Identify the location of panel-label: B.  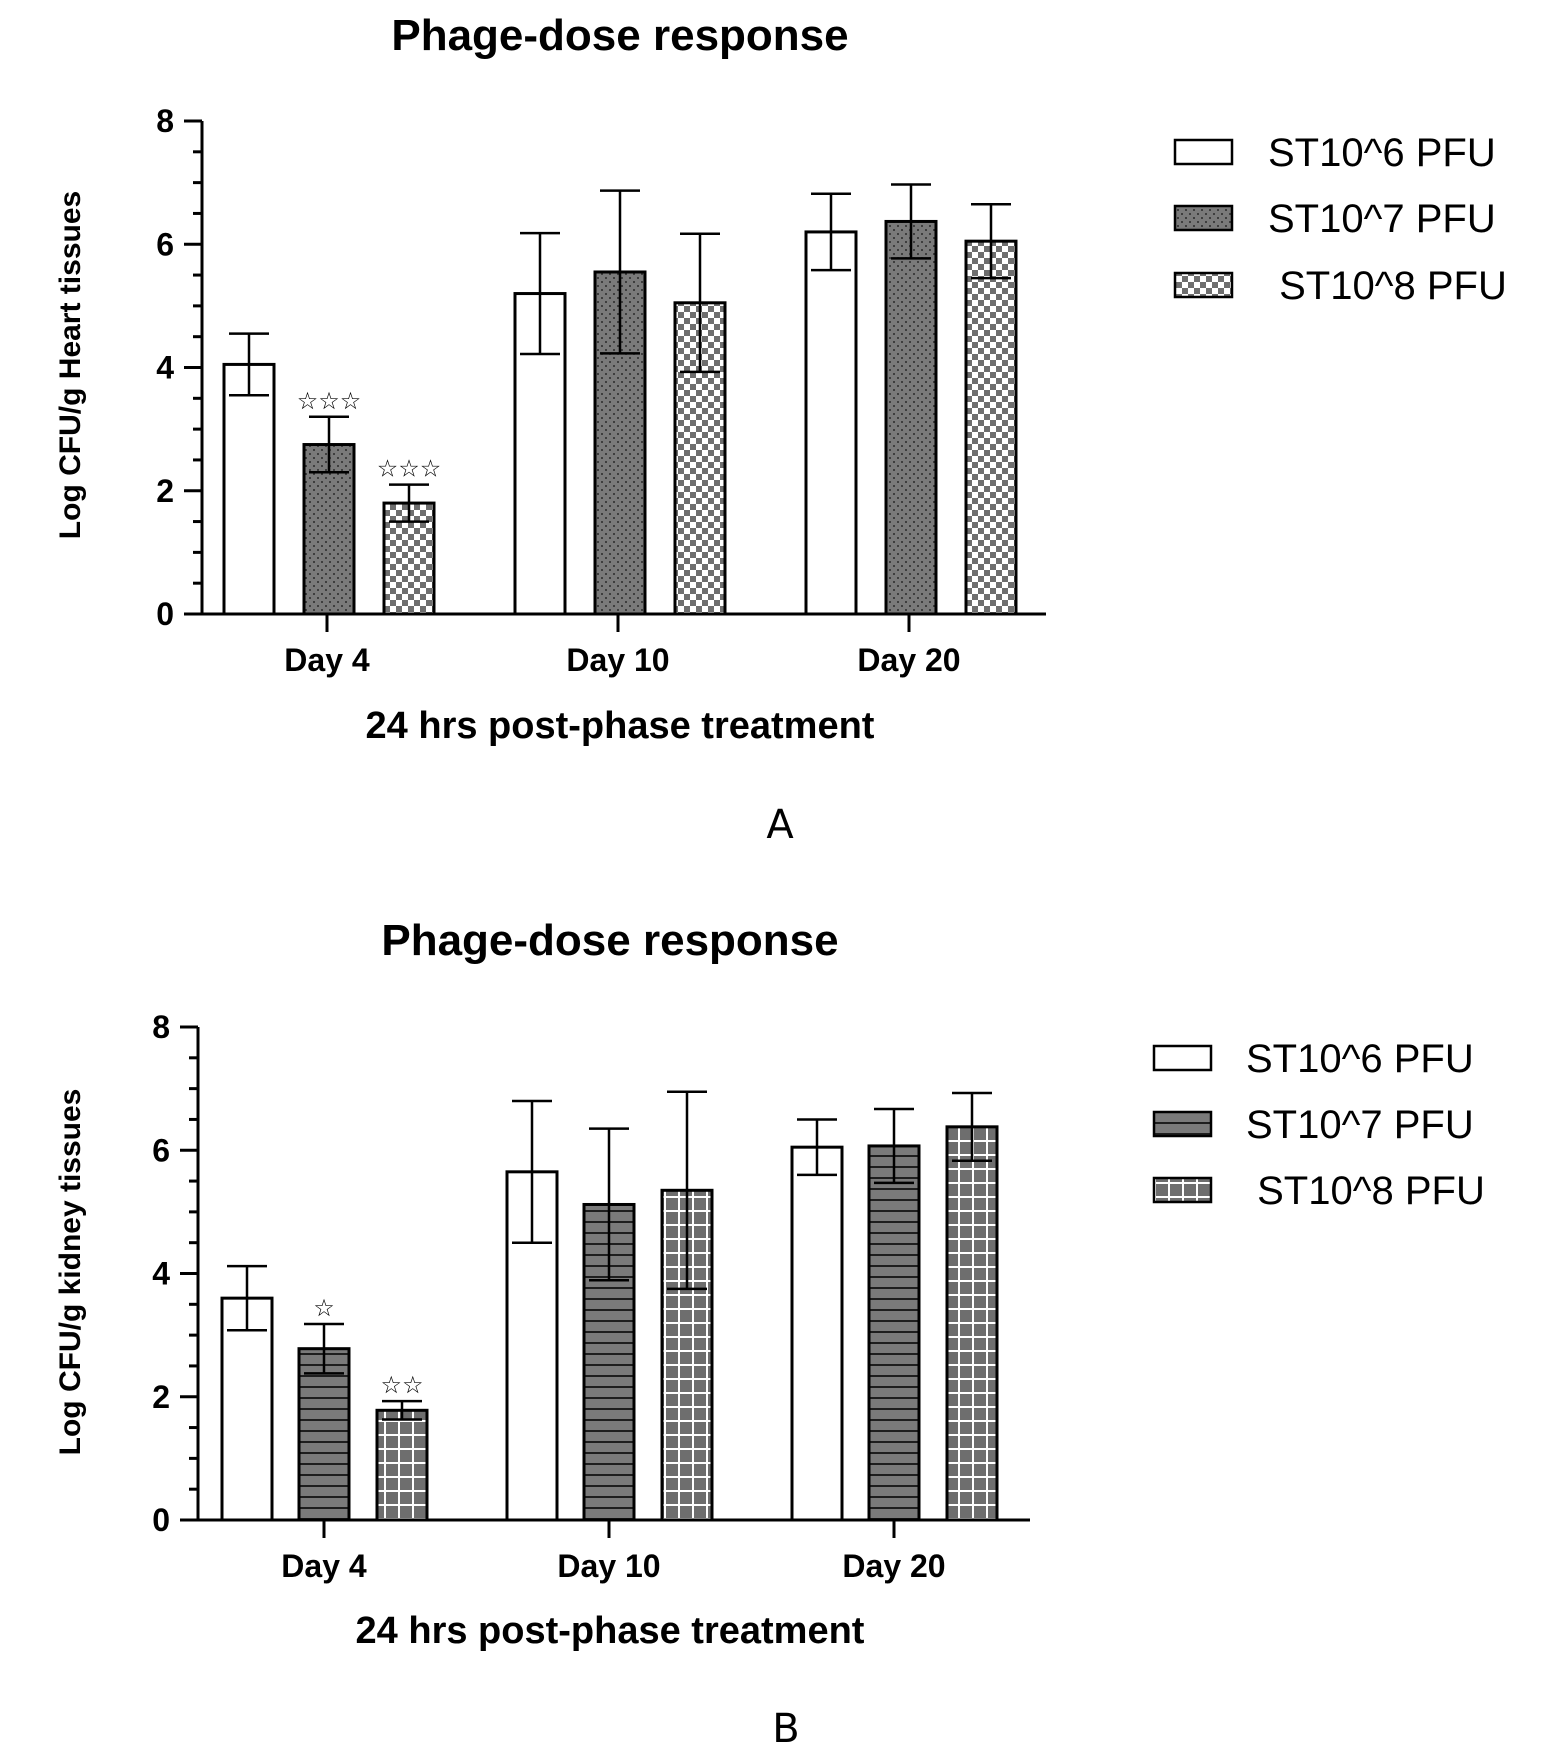
(785, 1726).